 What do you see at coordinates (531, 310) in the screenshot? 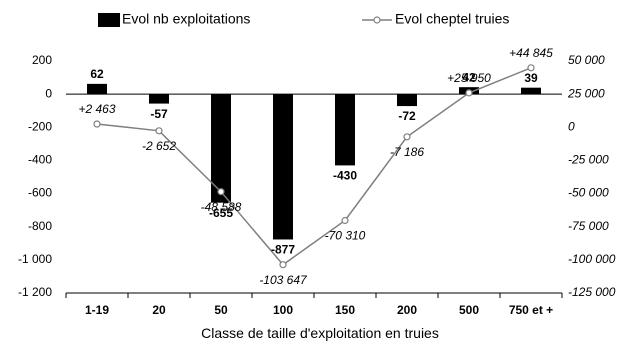
I see `x-tick-label: 750 et +` at bounding box center [531, 310].